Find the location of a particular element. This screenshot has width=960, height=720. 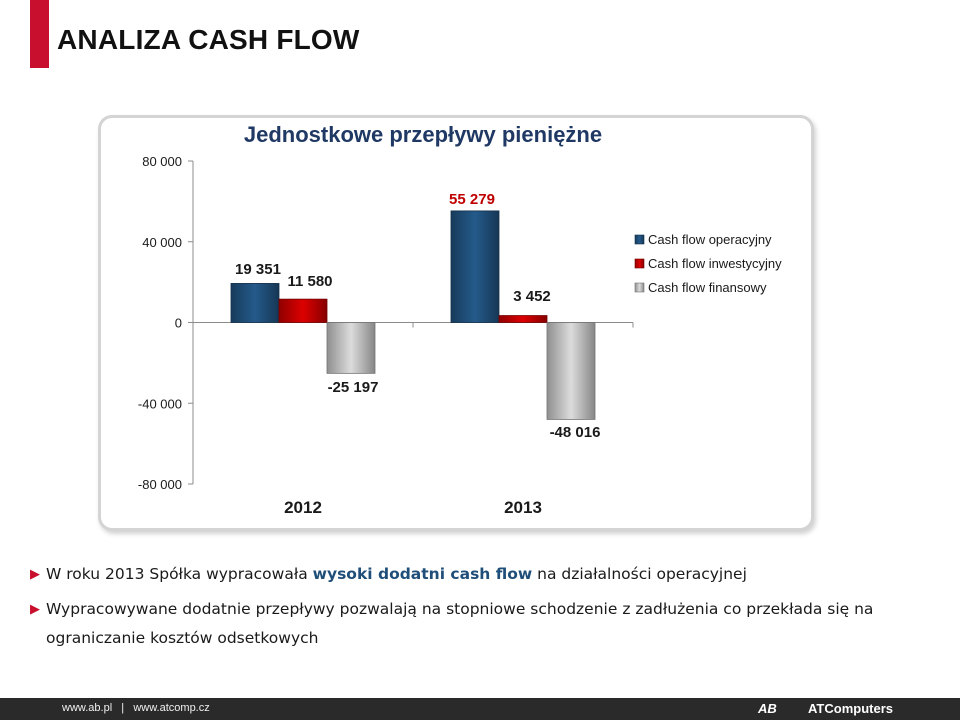

chart-title: Jednostkowe przepływy pieniężne is located at coordinates (423, 134).